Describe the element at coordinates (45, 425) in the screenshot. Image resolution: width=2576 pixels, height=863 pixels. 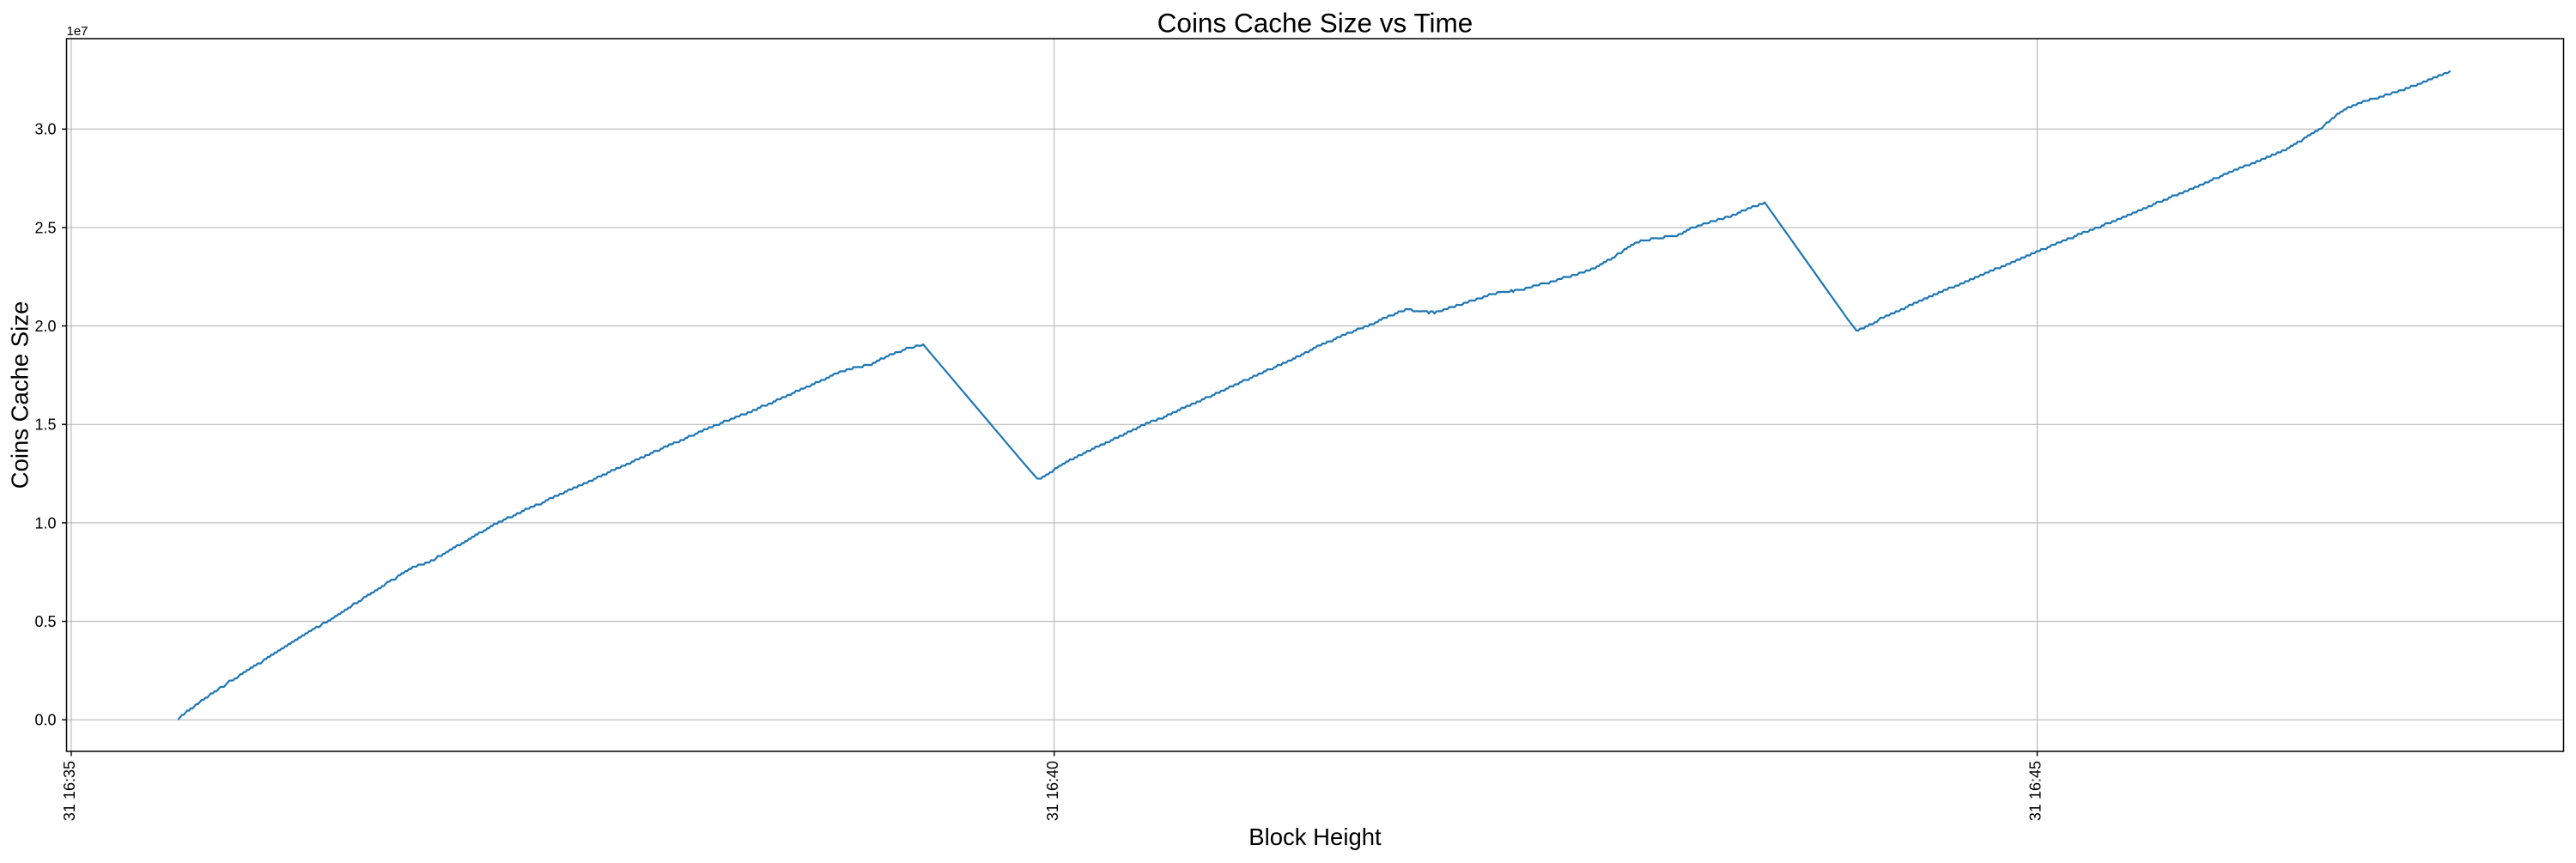
I see `svg-text: 1.5` at that location.